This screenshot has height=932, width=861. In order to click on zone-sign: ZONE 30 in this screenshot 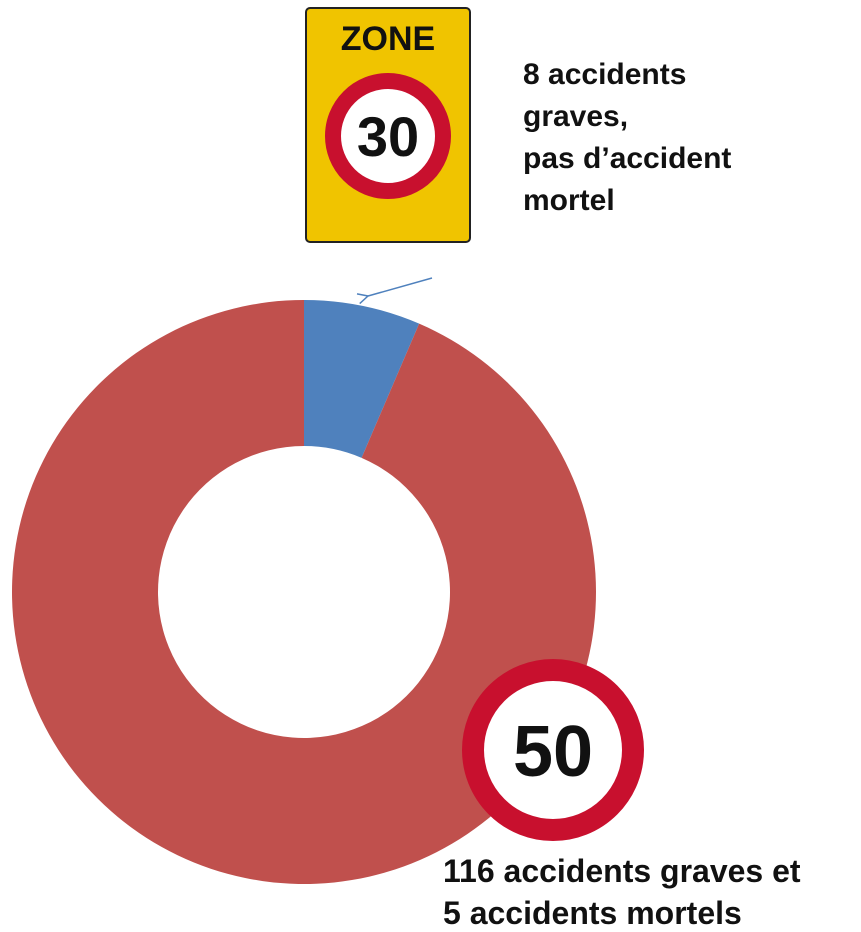, I will do `click(388, 125)`.